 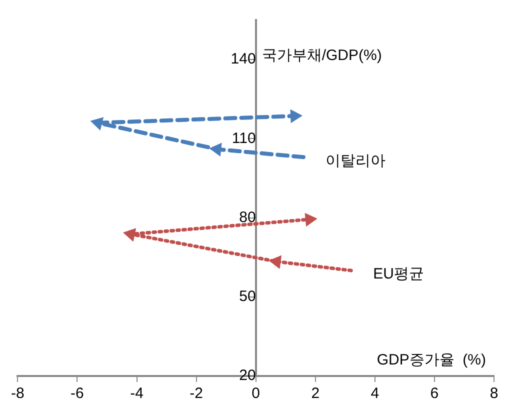 What do you see at coordinates (322, 55) in the screenshot?
I see `y-axis-title: 국가부채/GDP(%)` at bounding box center [322, 55].